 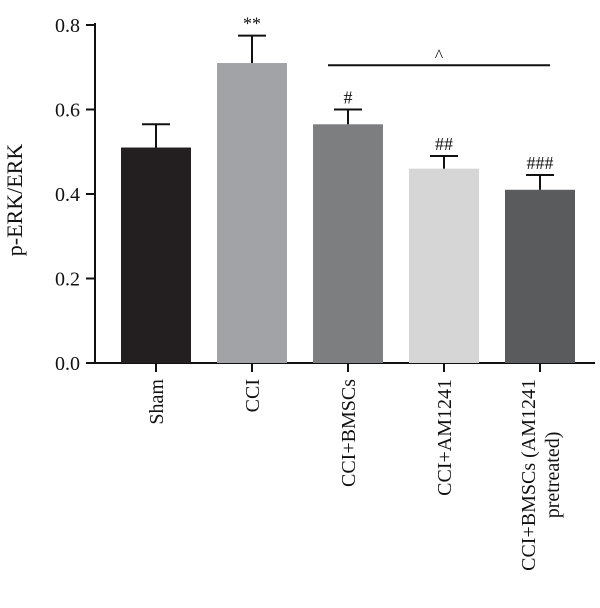 What do you see at coordinates (540, 163) in the screenshot?
I see `significance-label: ###` at bounding box center [540, 163].